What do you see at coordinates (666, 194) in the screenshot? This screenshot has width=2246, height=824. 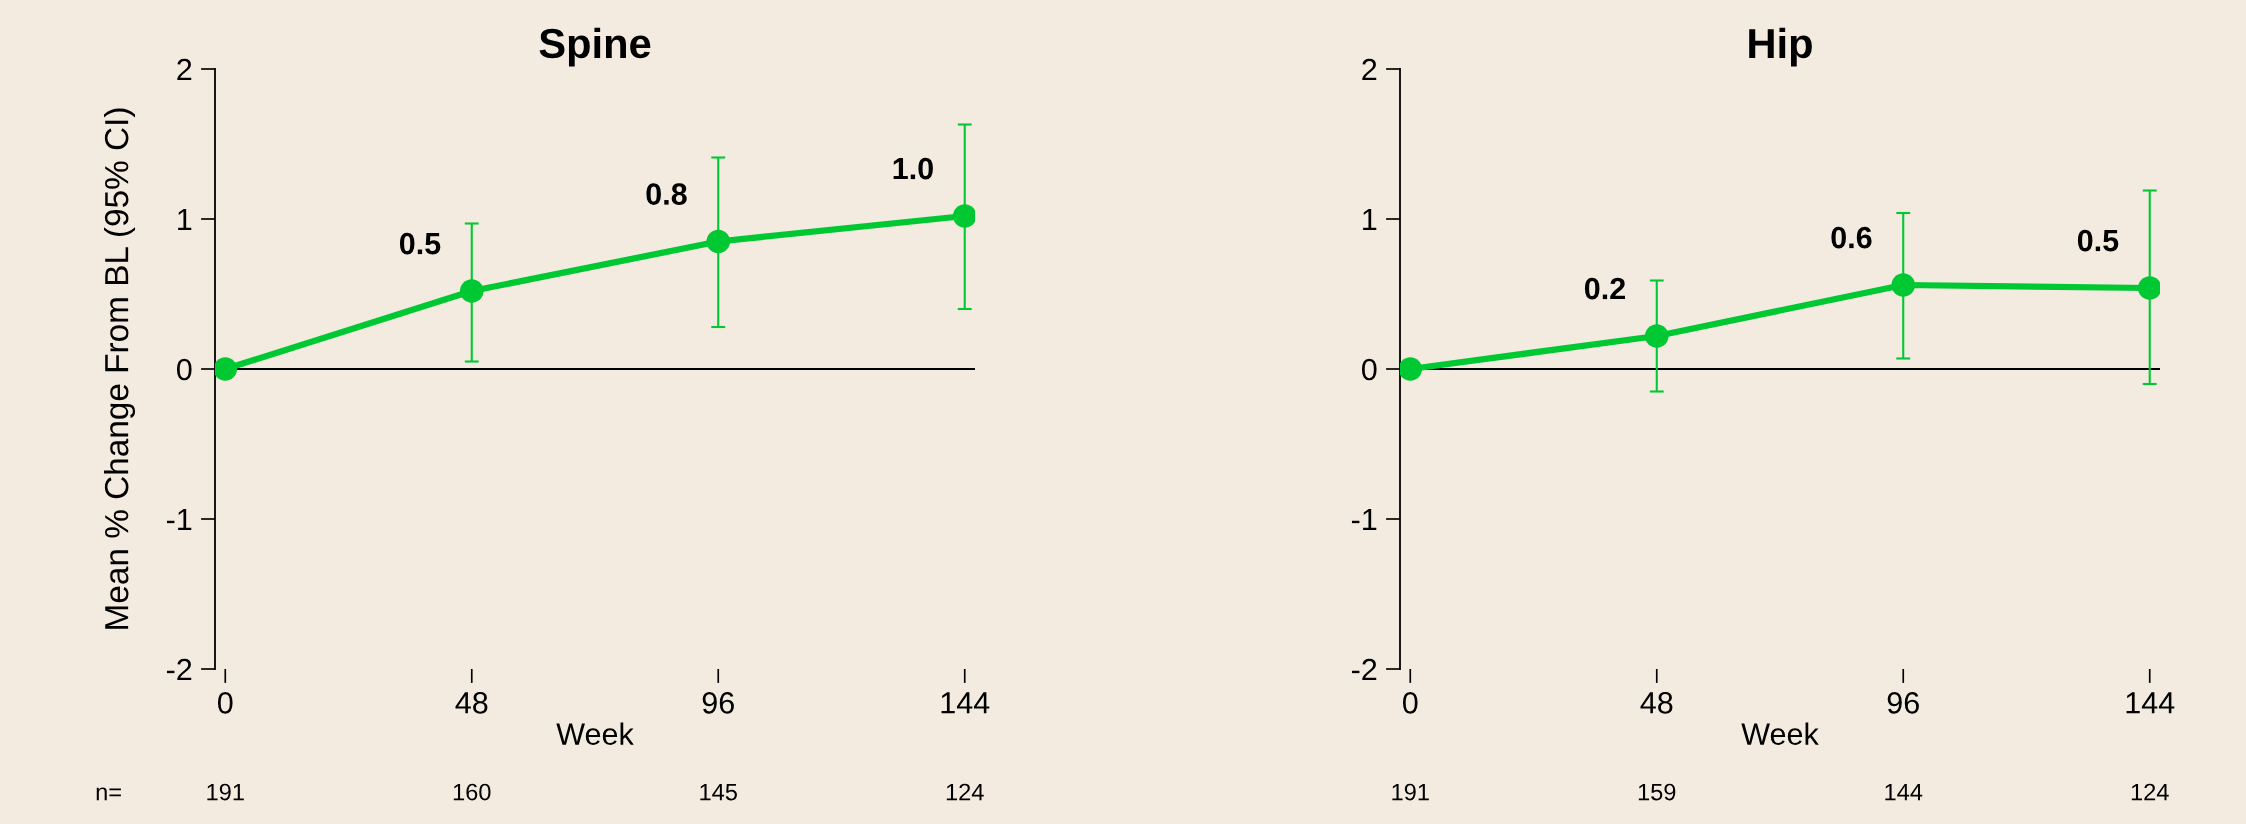 I see `data-label: 0.8` at bounding box center [666, 194].